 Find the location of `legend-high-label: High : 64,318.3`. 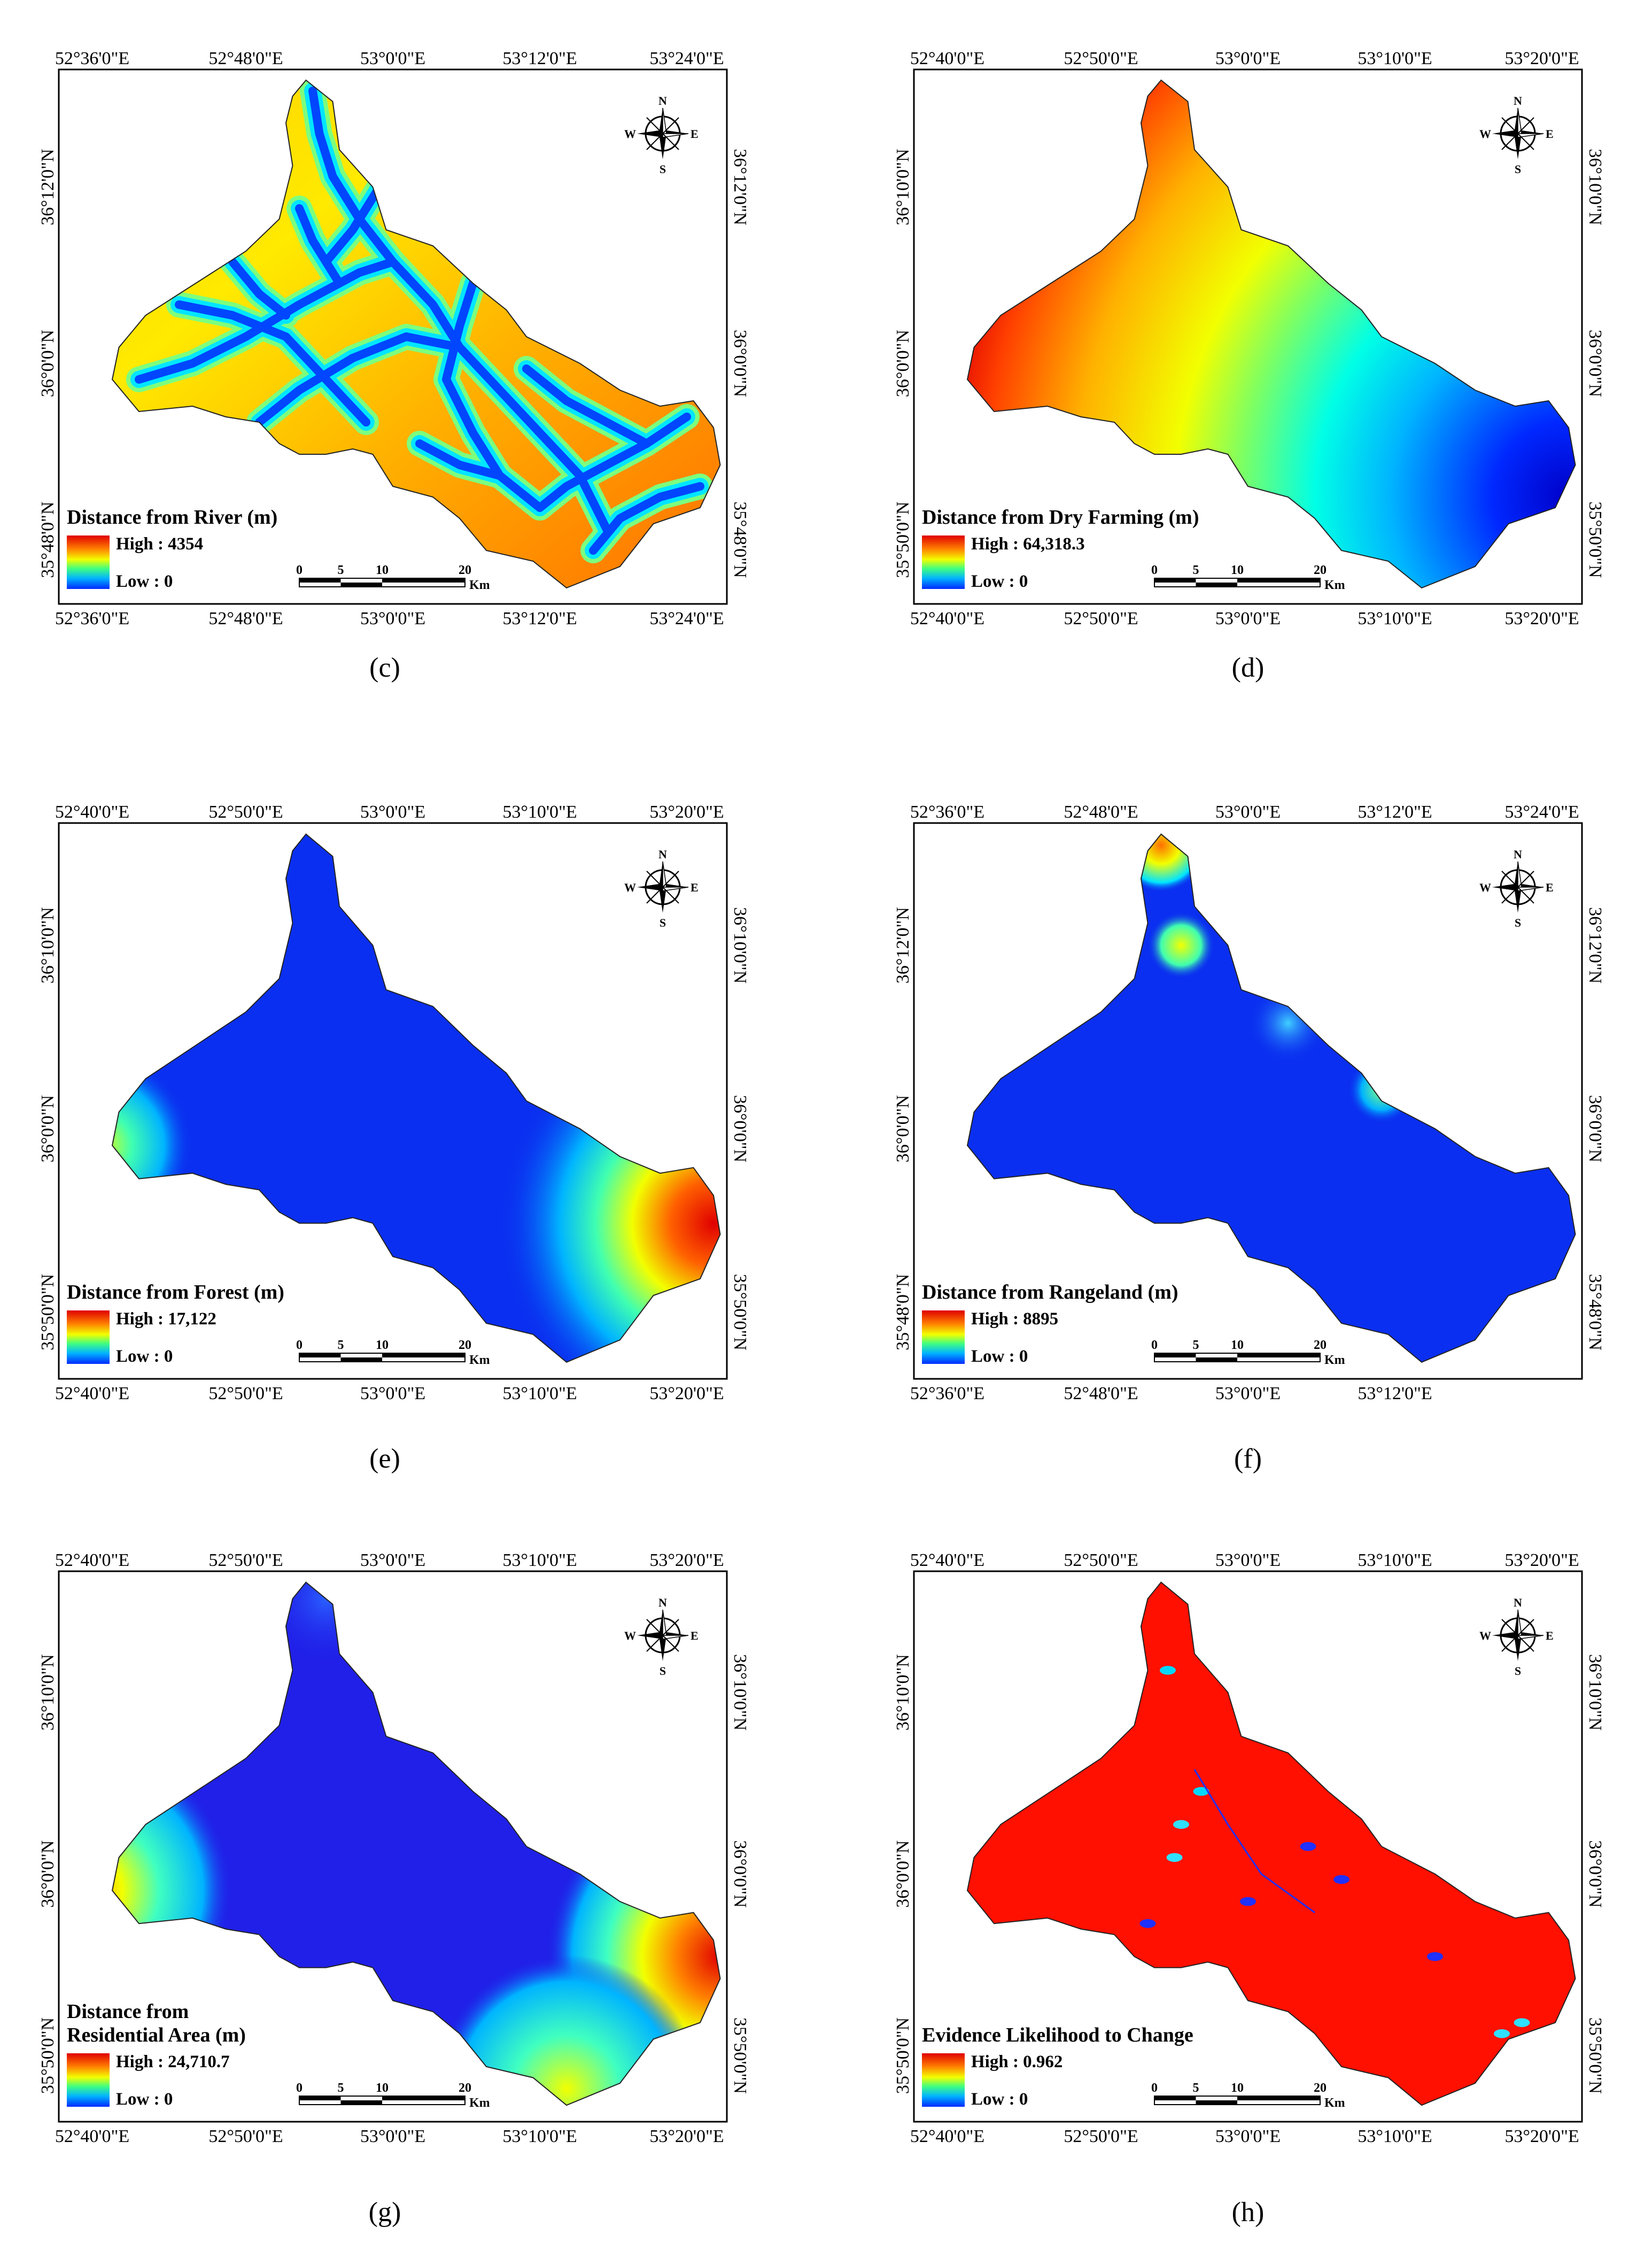

legend-high-label: High : 64,318.3 is located at coordinates (1028, 544).